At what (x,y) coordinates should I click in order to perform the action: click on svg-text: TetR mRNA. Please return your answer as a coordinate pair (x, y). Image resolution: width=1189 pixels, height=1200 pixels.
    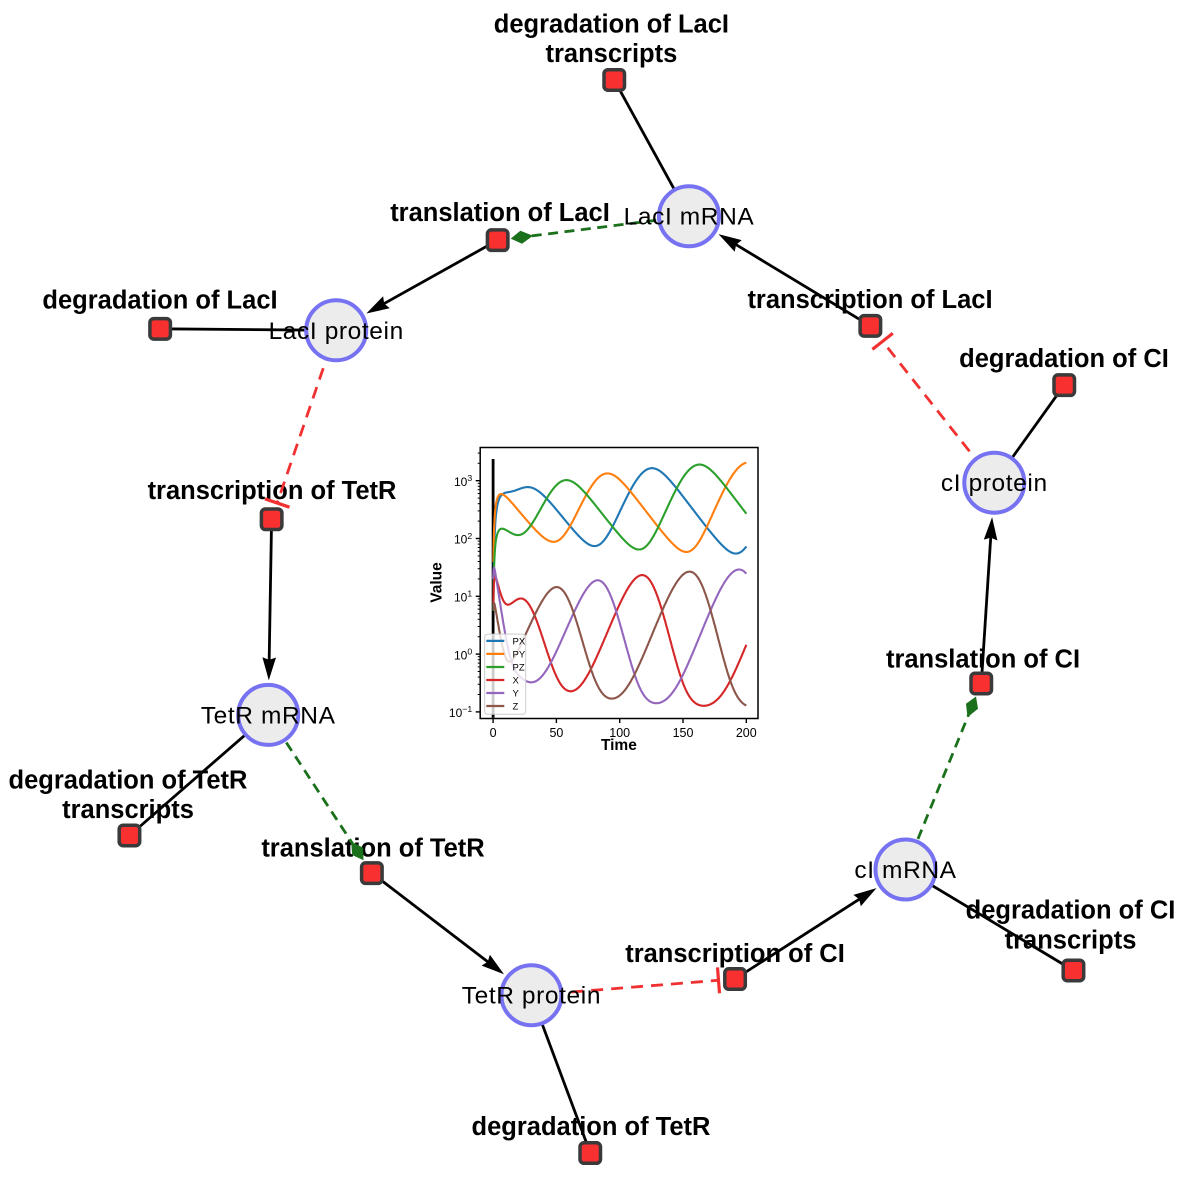
    Looking at the image, I should click on (268, 715).